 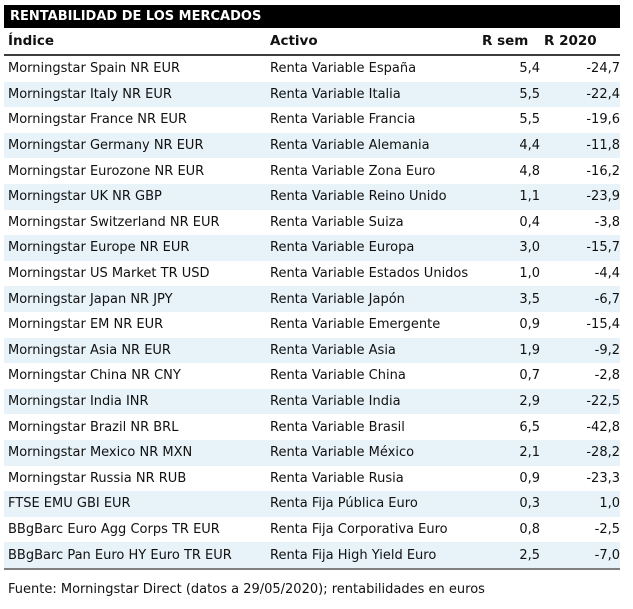 I want to click on rsem-cell: 2,5, so click(x=529, y=555).